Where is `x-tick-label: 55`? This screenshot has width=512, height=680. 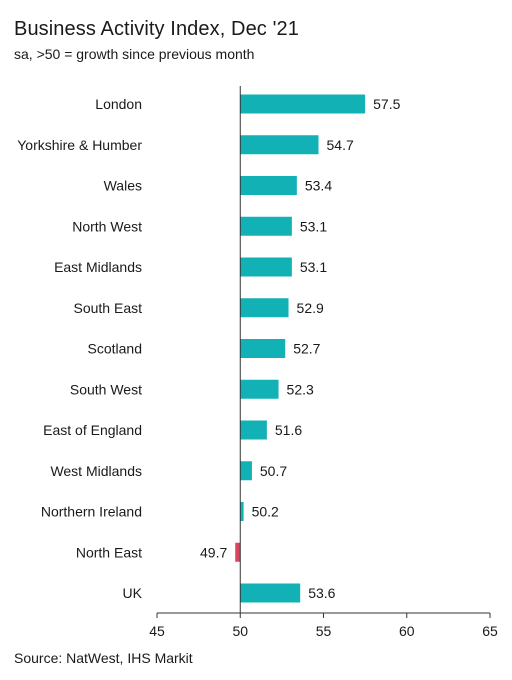 x-tick-label: 55 is located at coordinates (324, 631).